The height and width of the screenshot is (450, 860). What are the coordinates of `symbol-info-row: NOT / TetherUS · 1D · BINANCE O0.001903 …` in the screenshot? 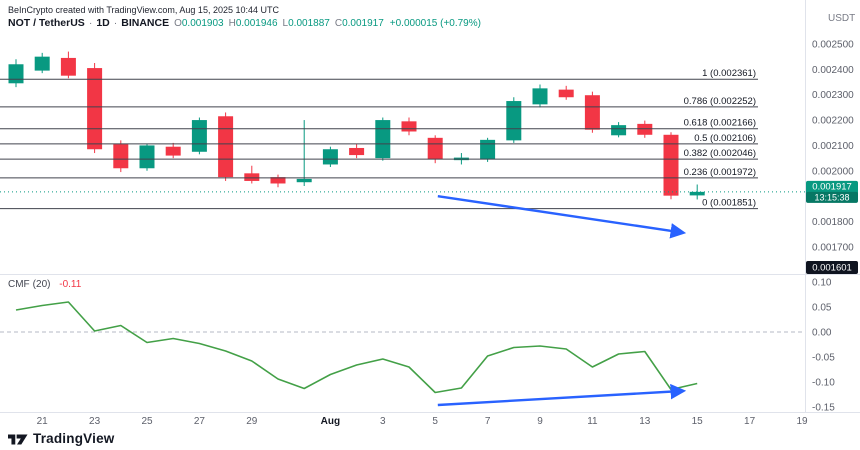 It's located at (244, 23).